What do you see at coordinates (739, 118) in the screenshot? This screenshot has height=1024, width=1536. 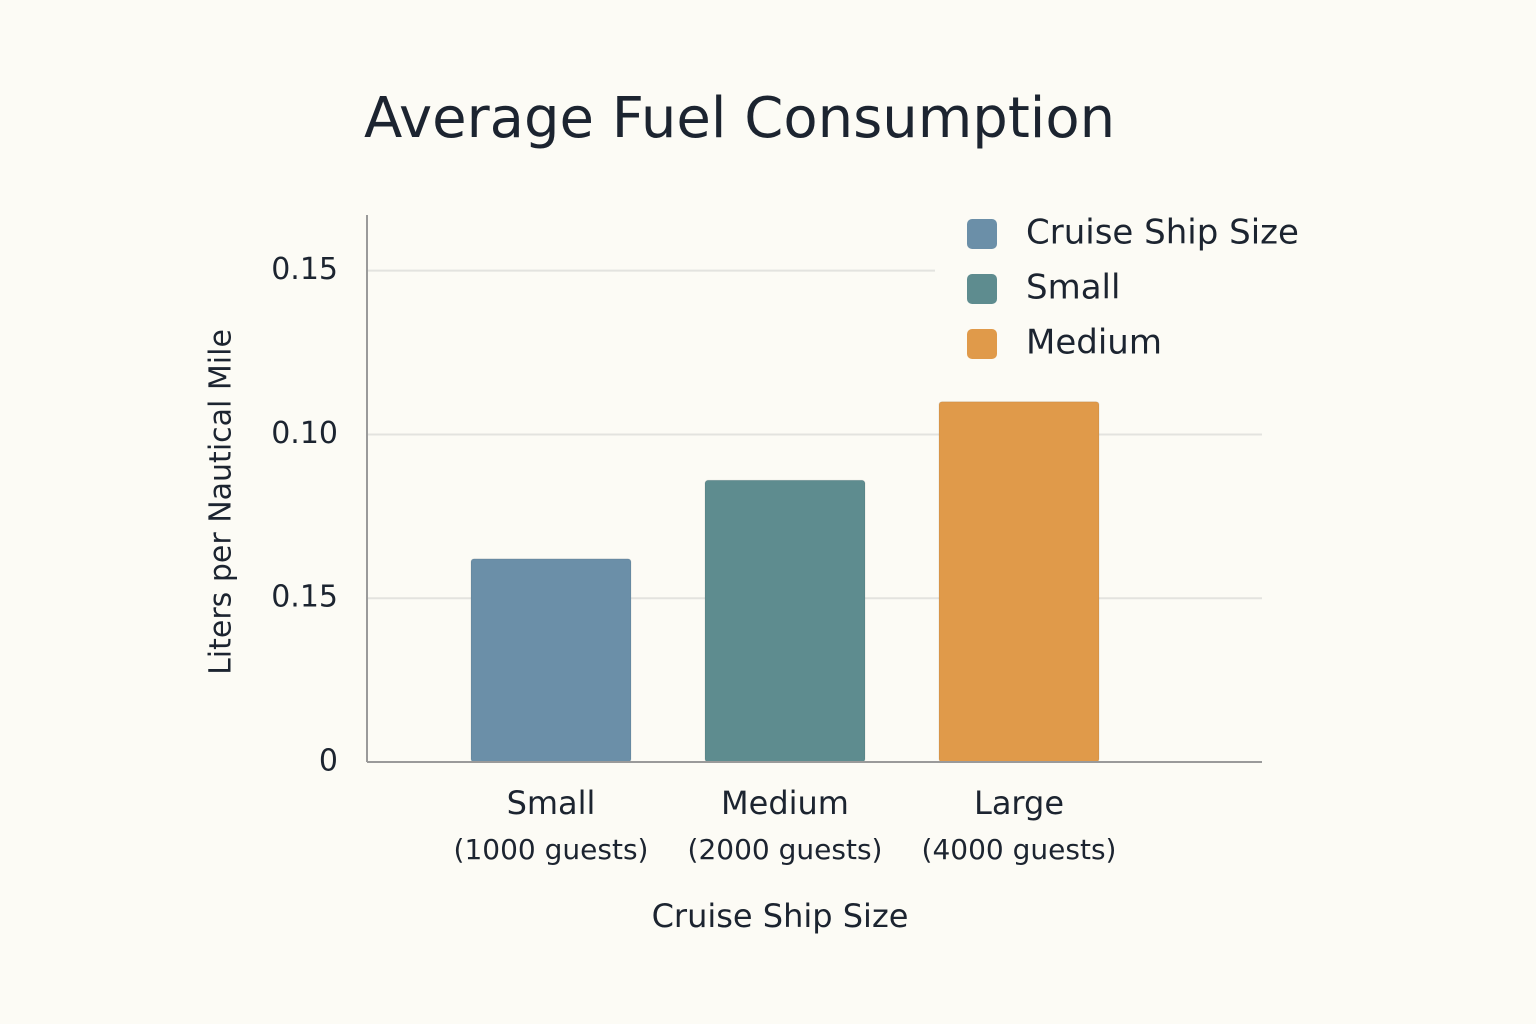 I see `chart-title: Average Fuel Consumption` at bounding box center [739, 118].